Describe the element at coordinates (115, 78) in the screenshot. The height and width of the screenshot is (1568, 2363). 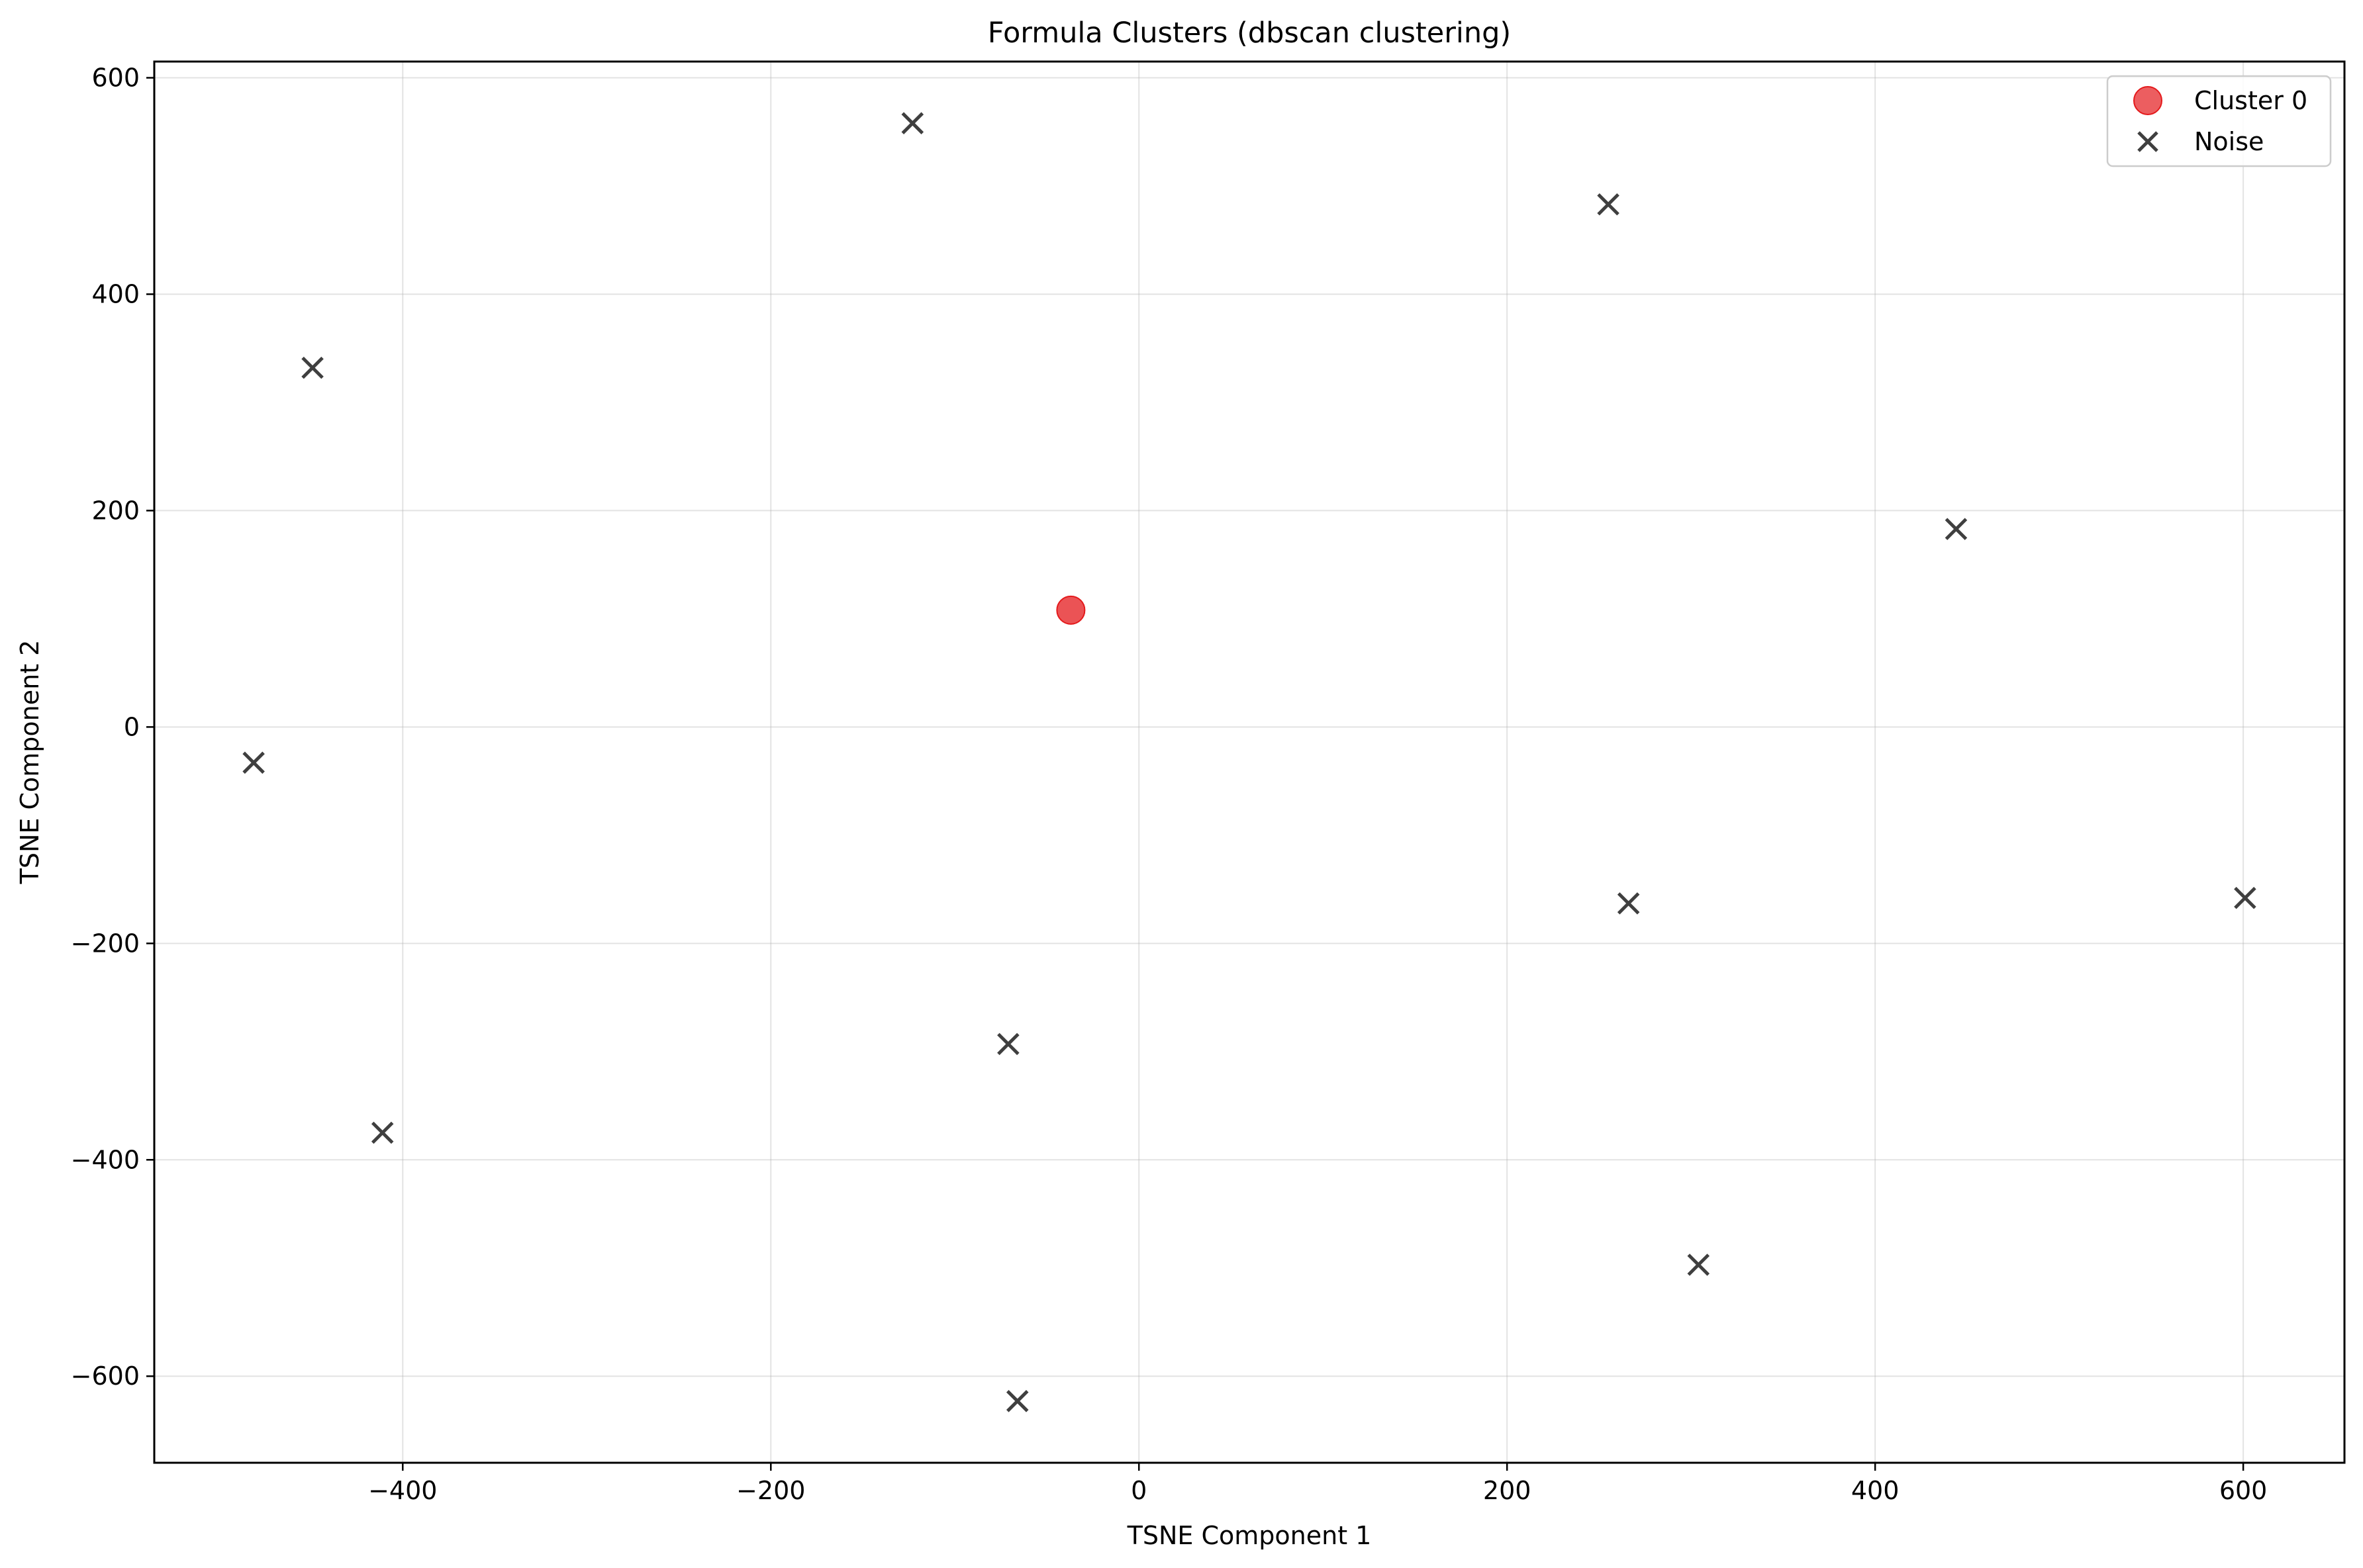
I see `y-tick-label: 600` at that location.